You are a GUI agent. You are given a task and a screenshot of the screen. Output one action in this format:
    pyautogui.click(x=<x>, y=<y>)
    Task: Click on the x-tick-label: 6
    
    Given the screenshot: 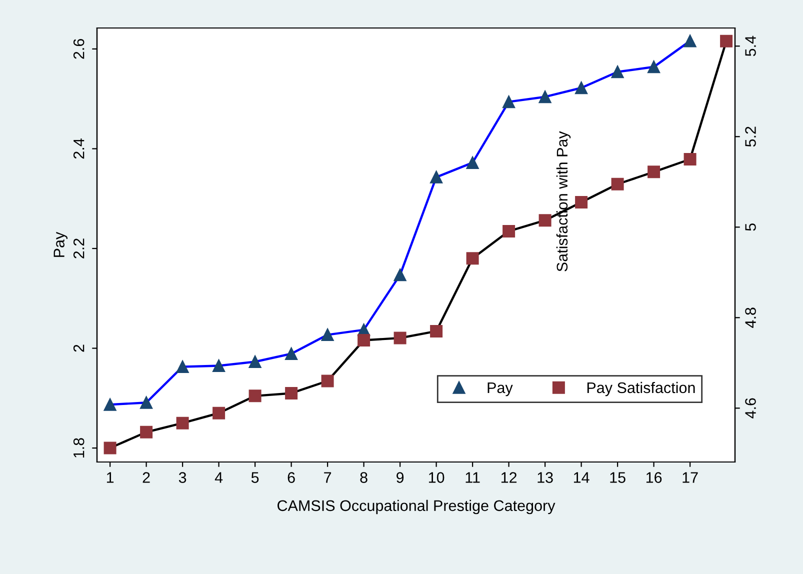 What is the action you would take?
    pyautogui.click(x=291, y=477)
    